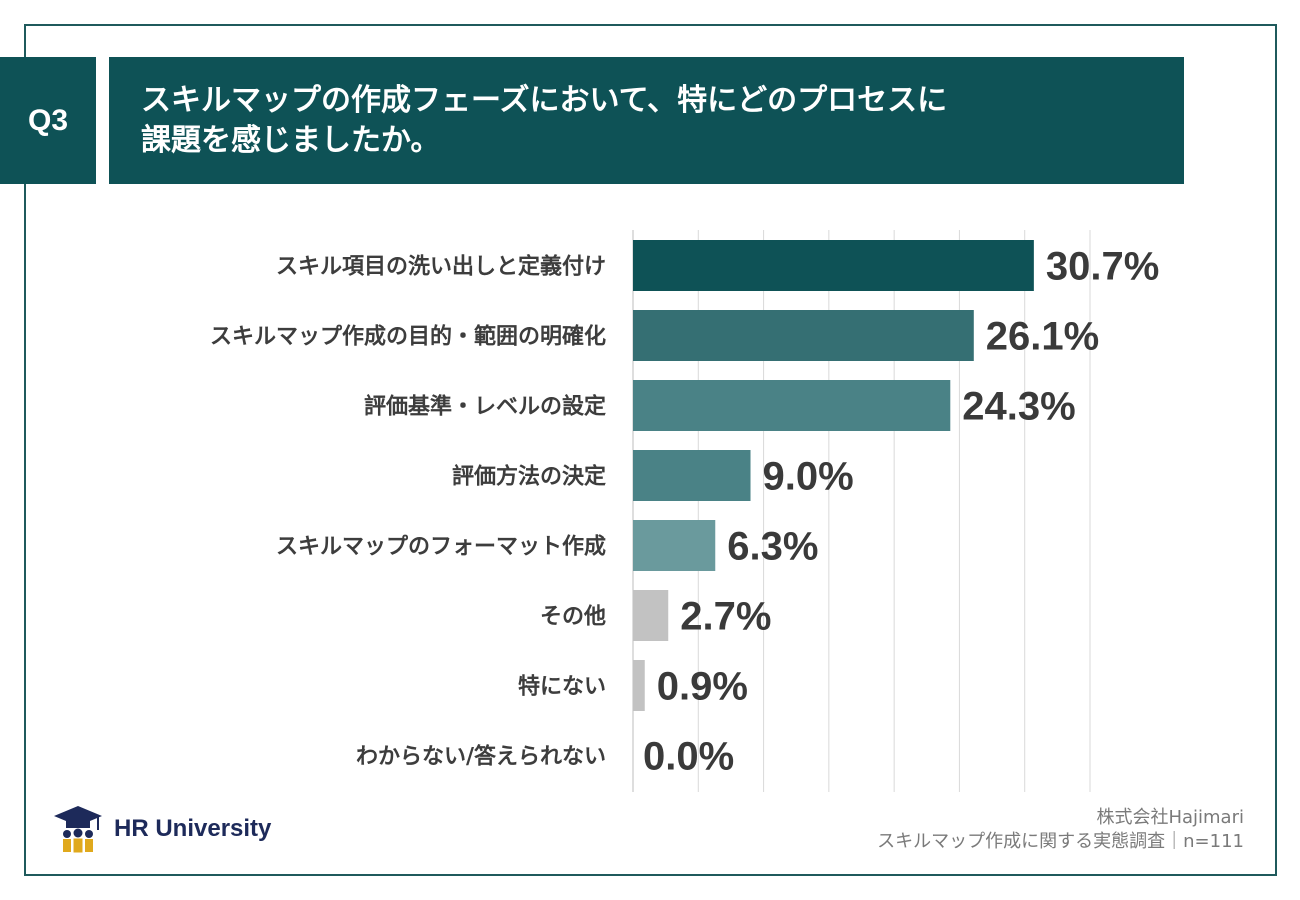 Image resolution: width=1300 pixels, height=900 pixels. What do you see at coordinates (529, 477) in the screenshot?
I see `category-label: 評価方法の決定` at bounding box center [529, 477].